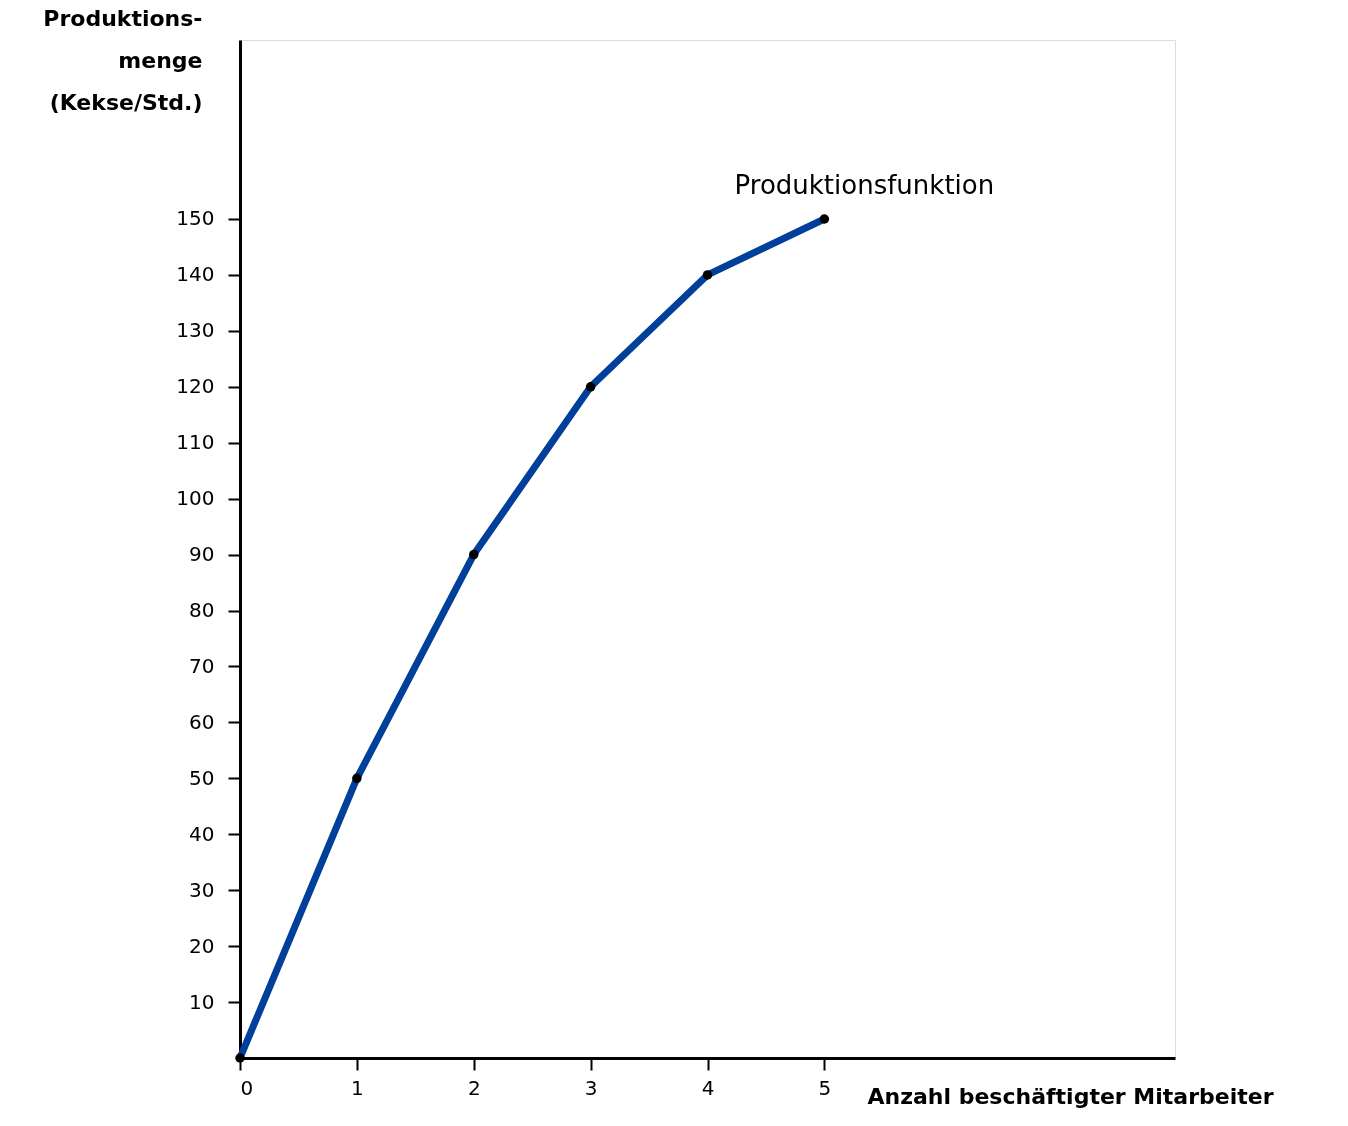 The height and width of the screenshot is (1126, 1348). Describe the element at coordinates (202, 610) in the screenshot. I see `y-tick-label: 80` at that location.